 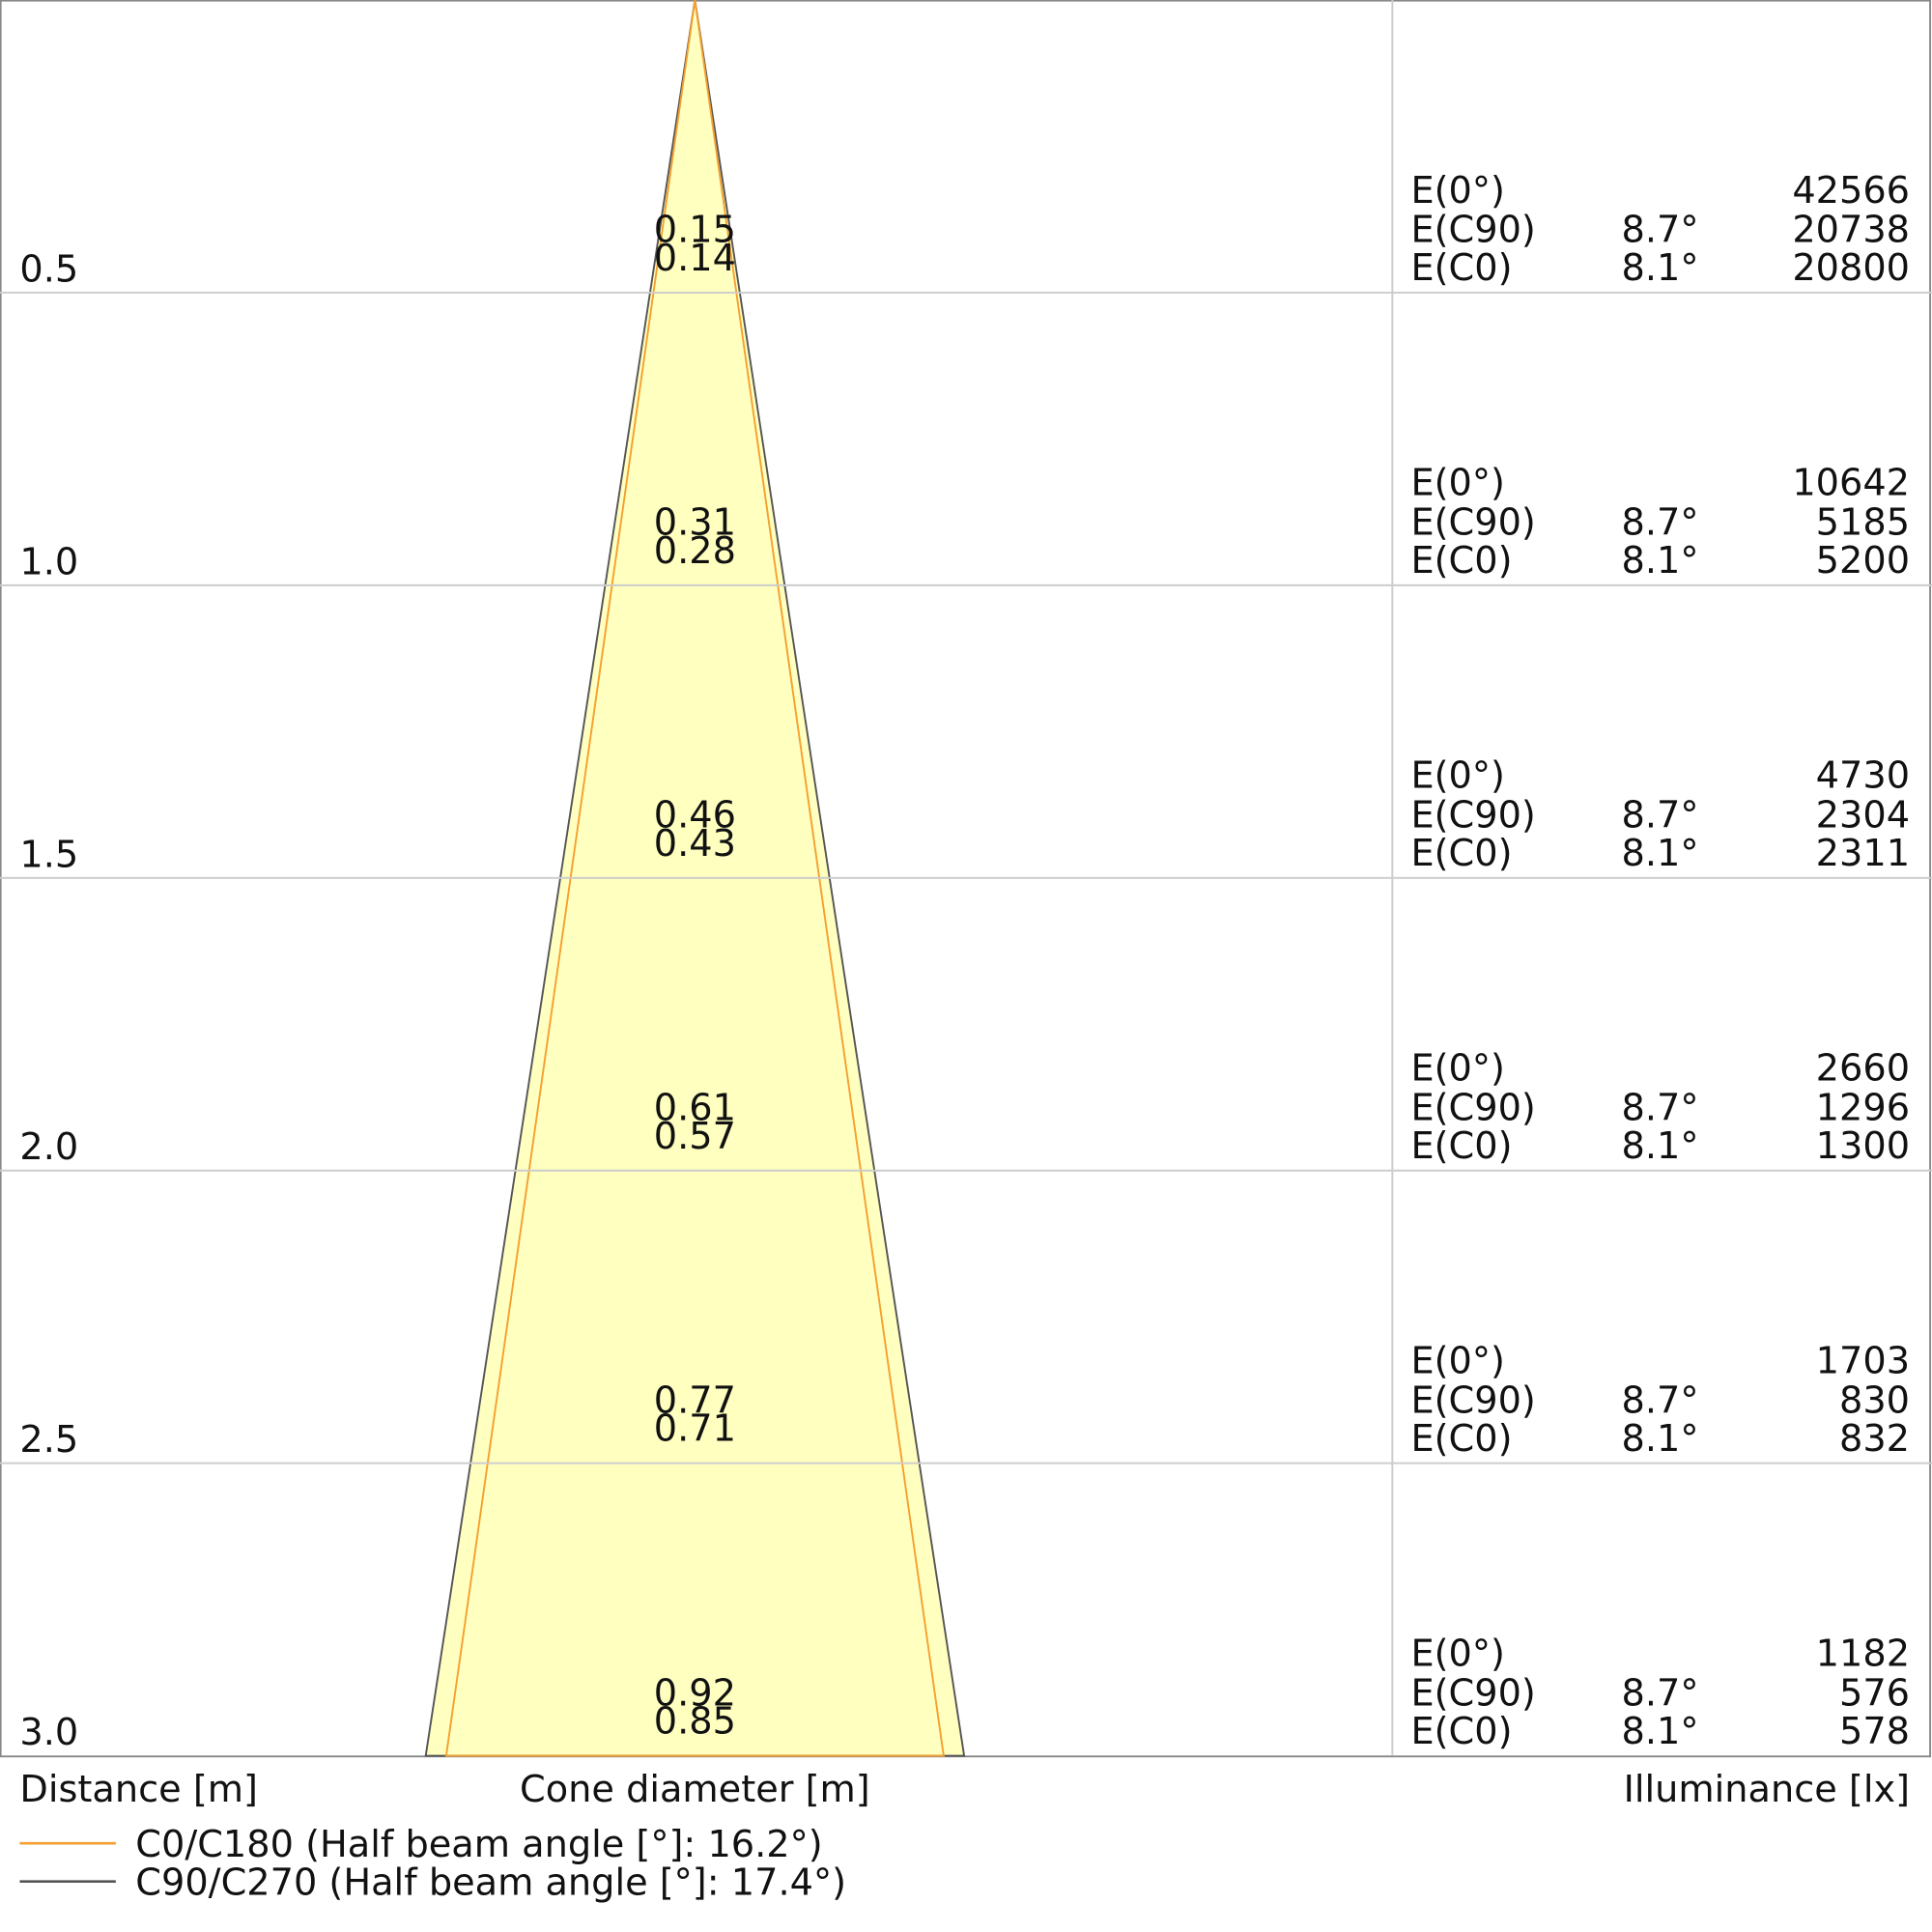 I want to click on illuminance-value: 20738, so click(x=1851, y=230).